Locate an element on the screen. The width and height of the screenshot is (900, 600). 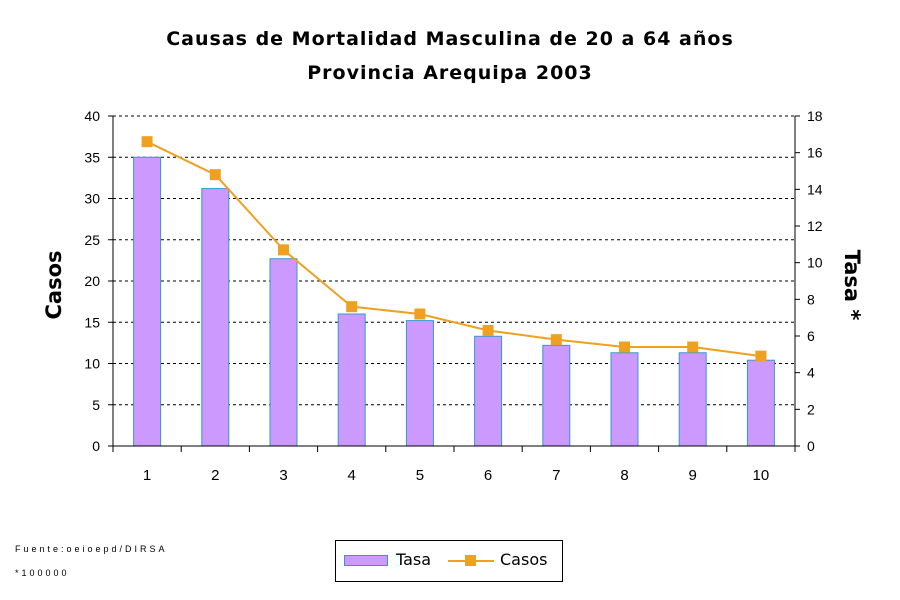
x-tick-label: 9 is located at coordinates (693, 475).